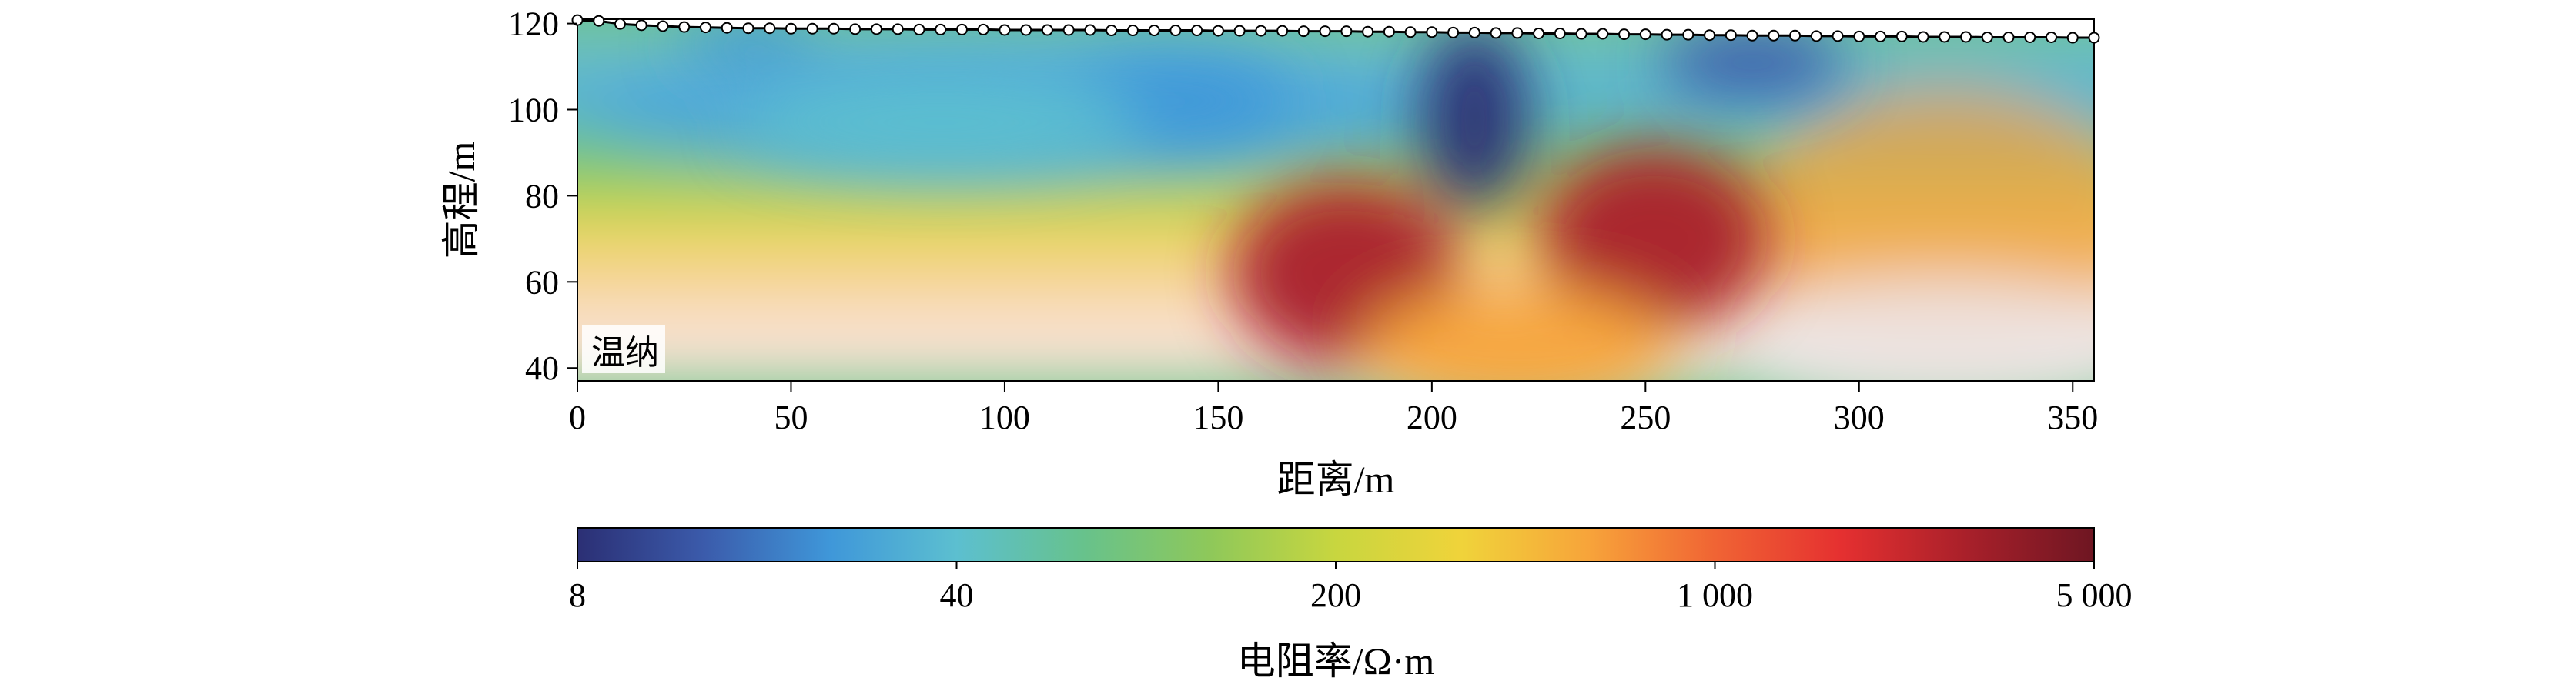 The height and width of the screenshot is (691, 2576). Describe the element at coordinates (1335, 29) in the screenshot. I see `electrode-markers` at that location.